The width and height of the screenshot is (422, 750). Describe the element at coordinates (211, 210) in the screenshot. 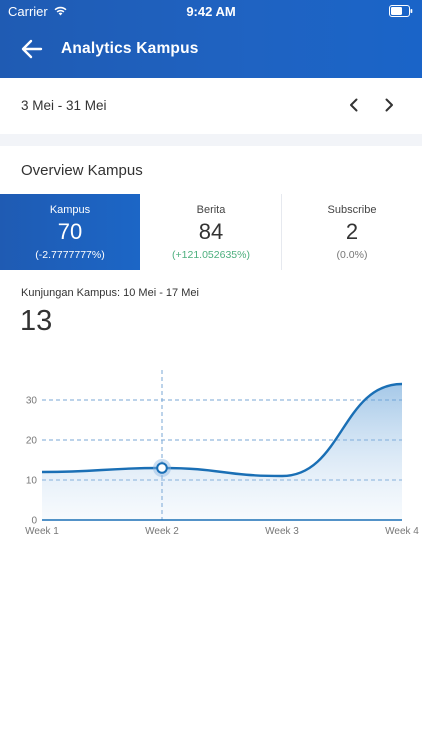

I see `stat-label: Berita` at that location.